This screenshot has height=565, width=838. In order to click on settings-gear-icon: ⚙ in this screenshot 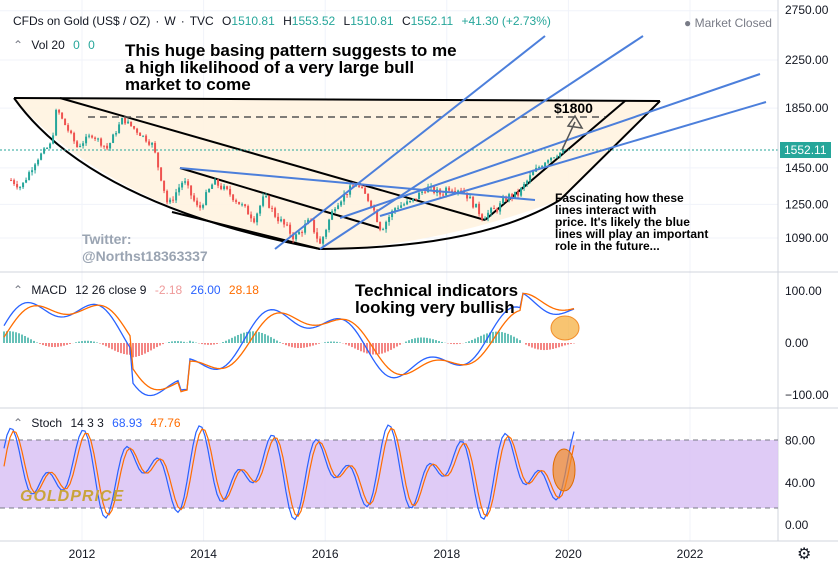, I will do `click(804, 554)`.